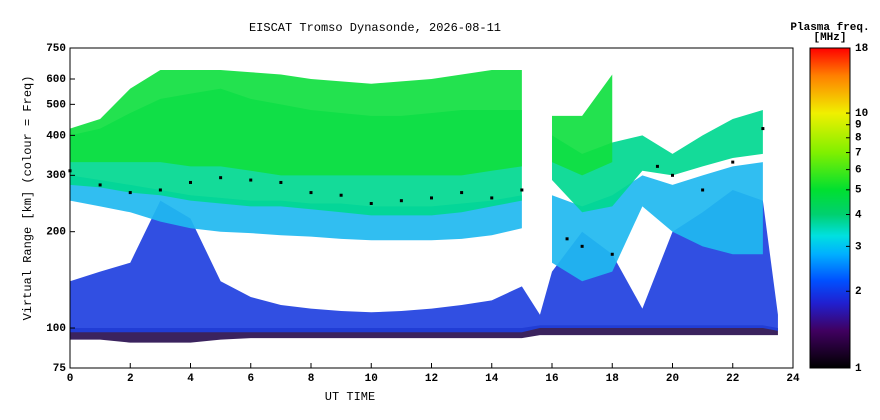 This screenshot has width=880, height=420. I want to click on x-tick-label: 18, so click(613, 379).